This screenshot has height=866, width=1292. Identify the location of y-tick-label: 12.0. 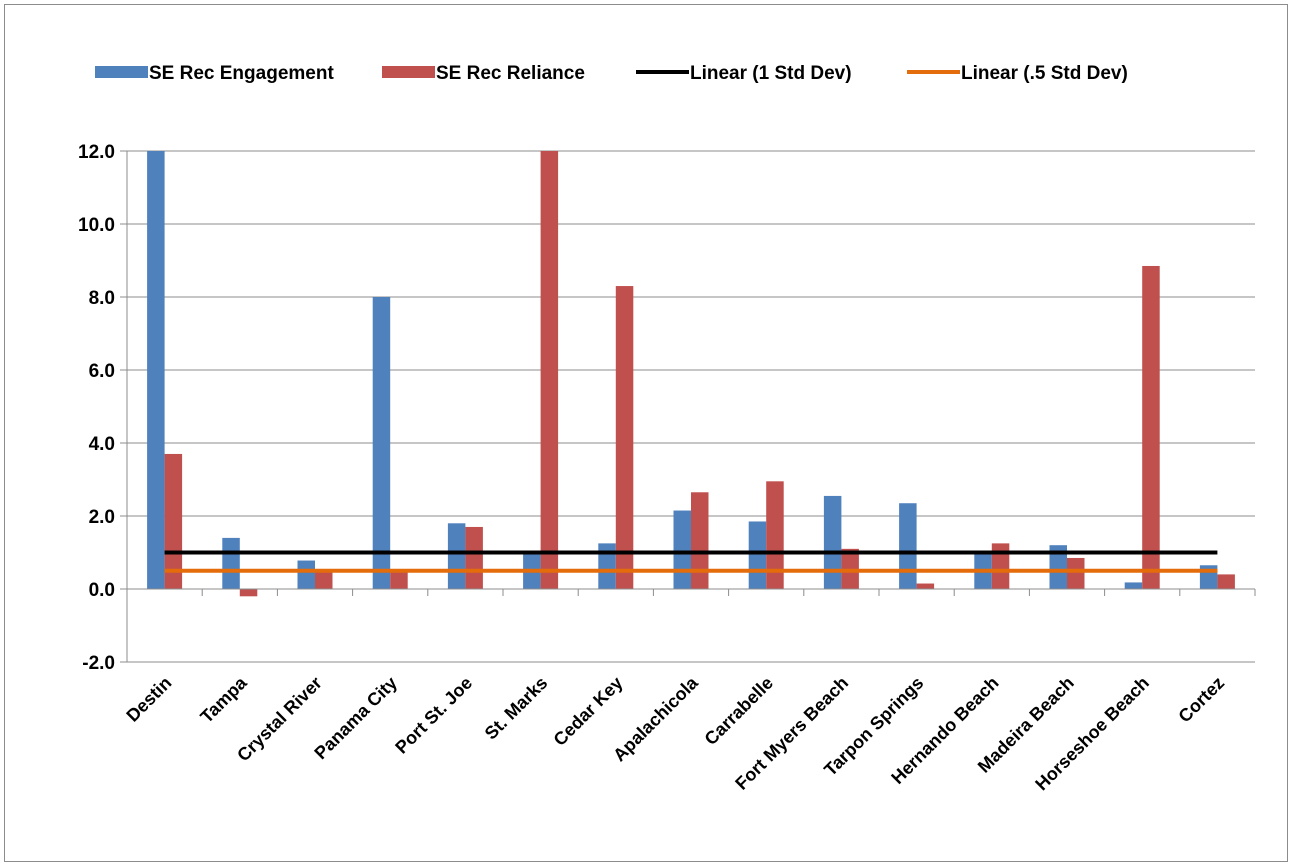
(96, 152).